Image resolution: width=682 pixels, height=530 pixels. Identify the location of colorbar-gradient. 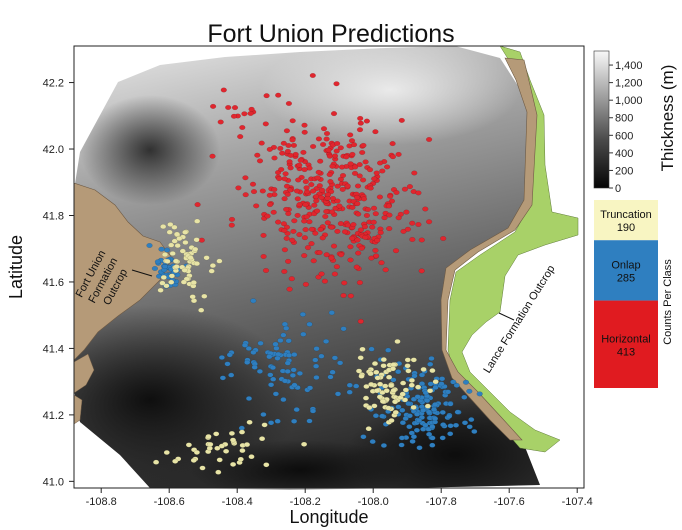
(601, 119).